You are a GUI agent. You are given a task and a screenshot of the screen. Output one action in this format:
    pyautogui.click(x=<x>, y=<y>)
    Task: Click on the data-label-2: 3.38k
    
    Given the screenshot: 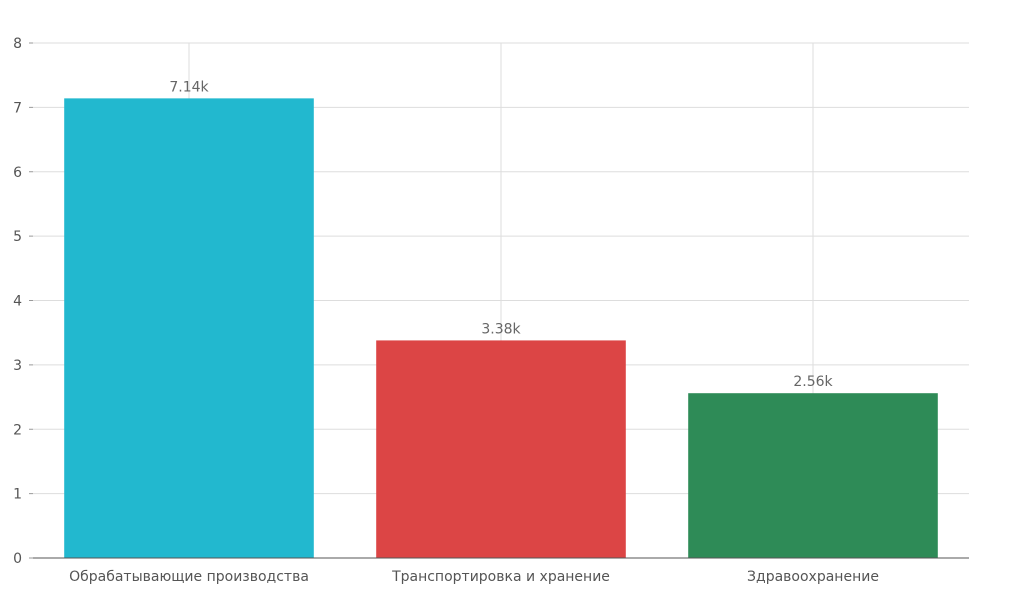 What is the action you would take?
    pyautogui.click(x=501, y=329)
    